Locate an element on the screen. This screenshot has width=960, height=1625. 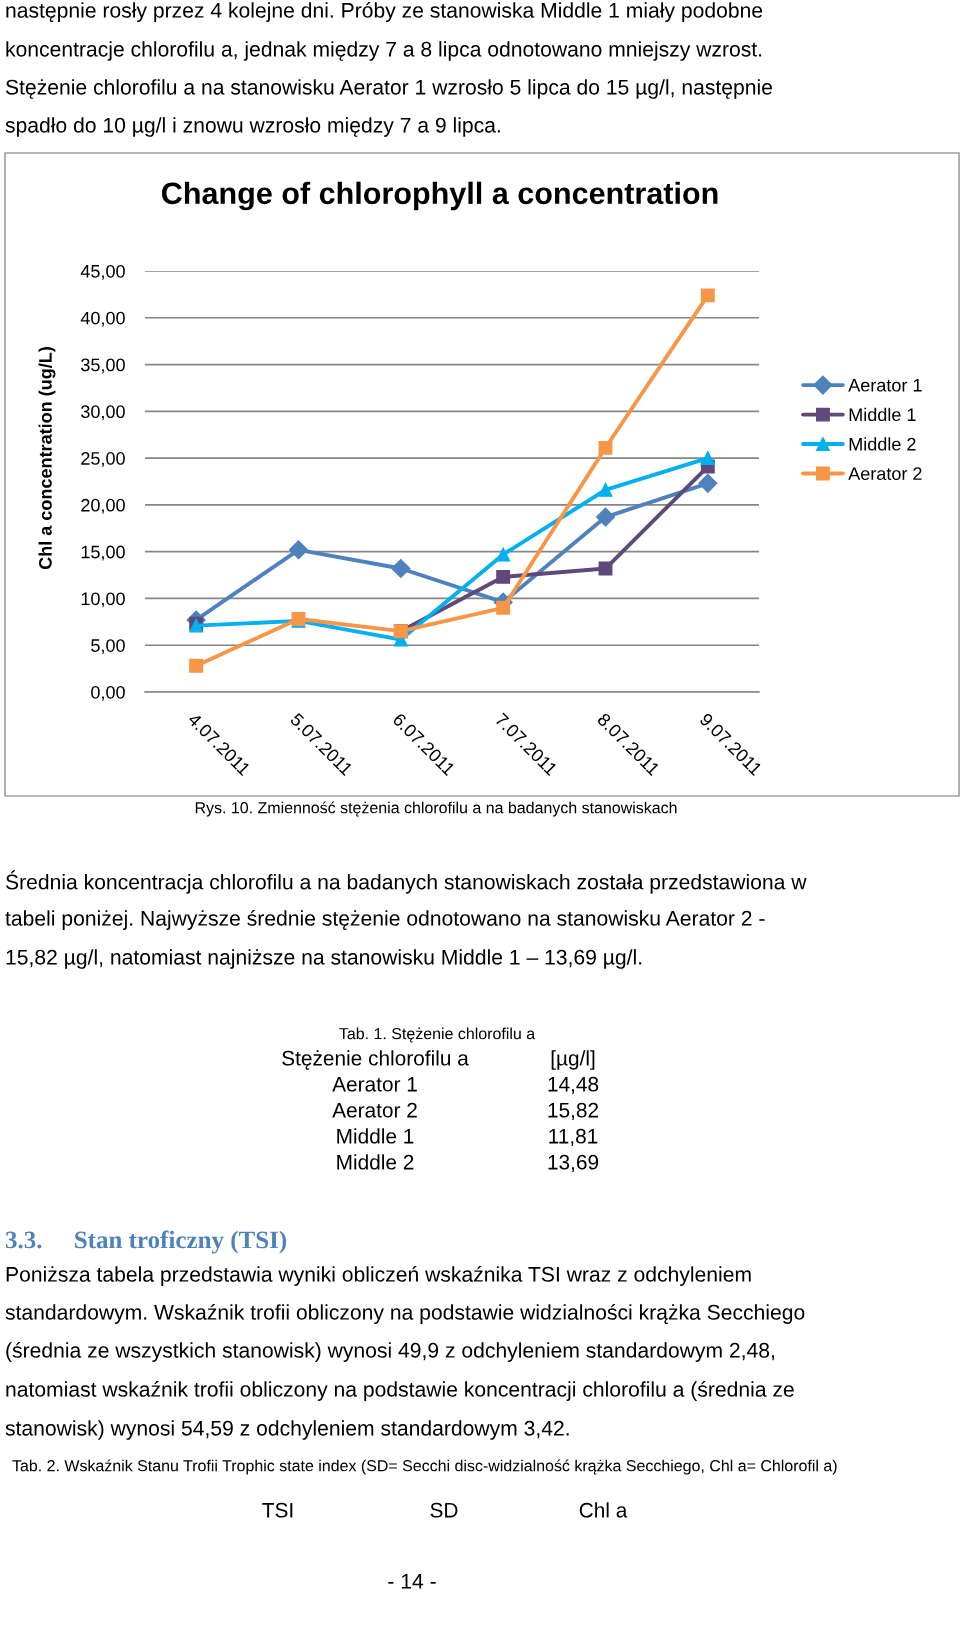
text: natomiast wskaźnik trofii obliczony na podstawie koncentracji chlorofilu a (średnia ze is located at coordinates (400, 1391).